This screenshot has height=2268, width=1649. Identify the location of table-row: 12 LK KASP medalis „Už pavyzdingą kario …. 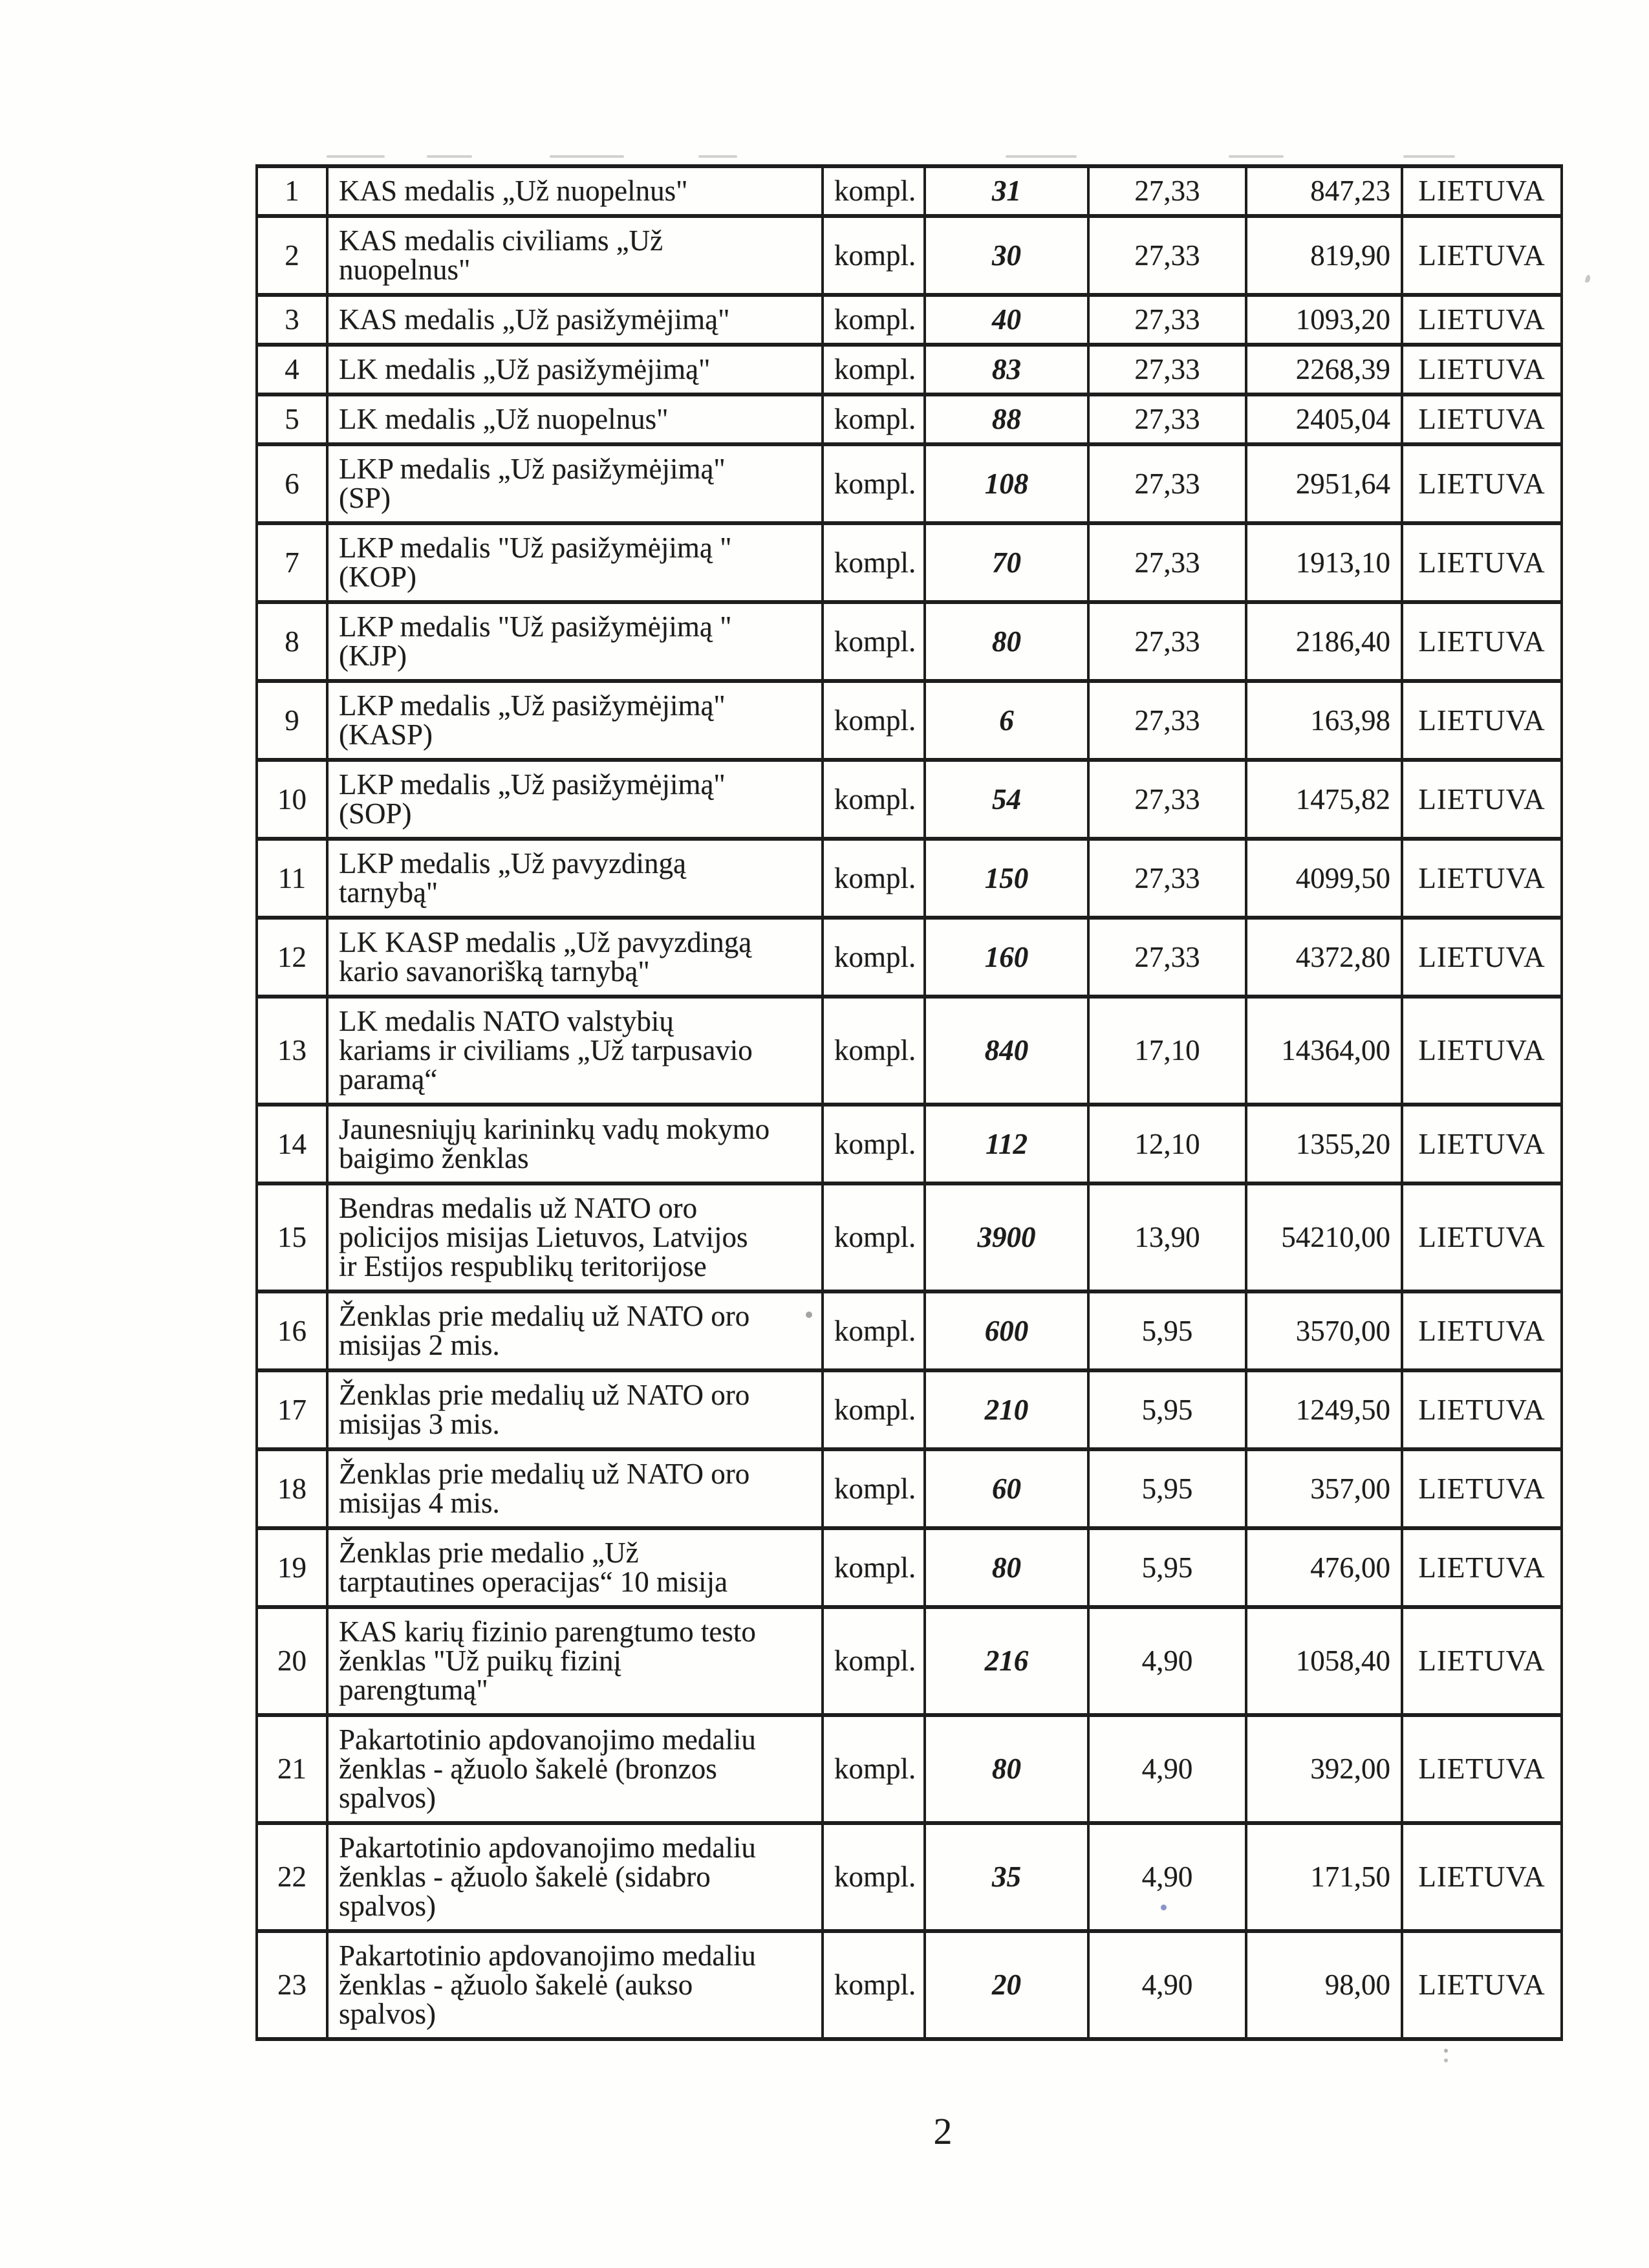
(909, 957).